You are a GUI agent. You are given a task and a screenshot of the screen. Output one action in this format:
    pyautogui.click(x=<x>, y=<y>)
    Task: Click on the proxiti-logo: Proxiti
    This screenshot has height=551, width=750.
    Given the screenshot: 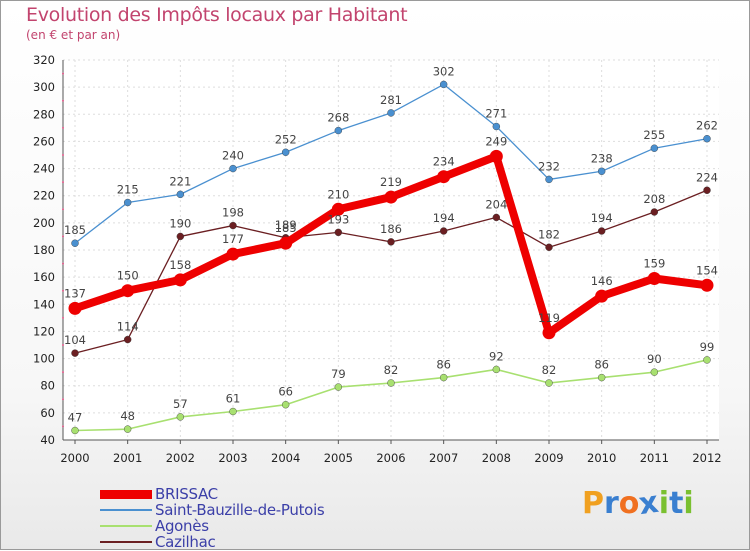 What is the action you would take?
    pyautogui.click(x=638, y=503)
    